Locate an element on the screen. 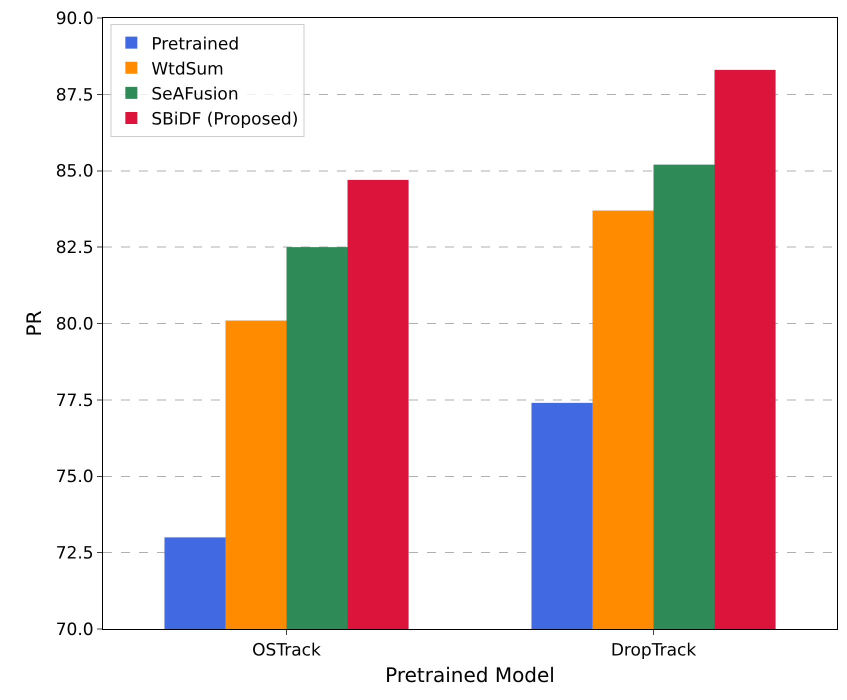  y-axis-title: PR is located at coordinates (34, 323).